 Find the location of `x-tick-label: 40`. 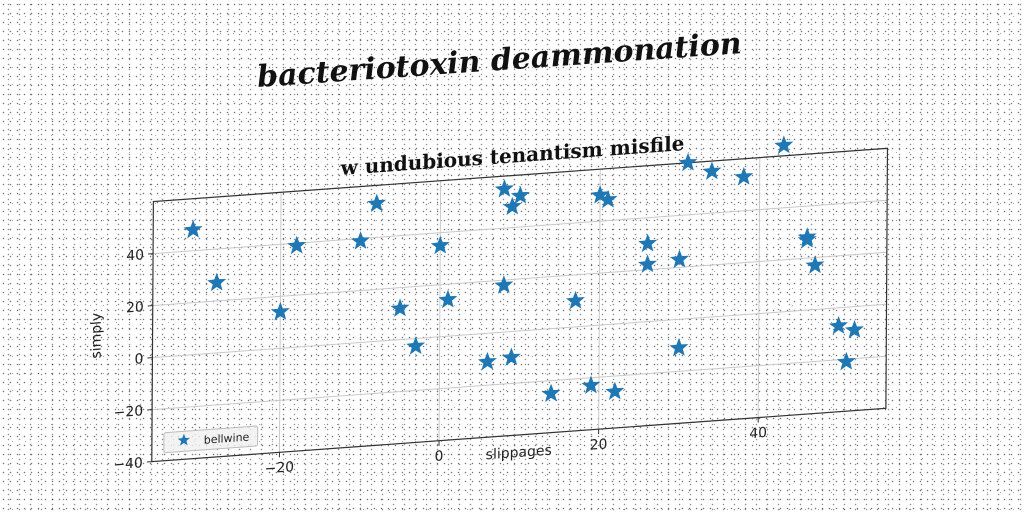

x-tick-label: 40 is located at coordinates (758, 433).